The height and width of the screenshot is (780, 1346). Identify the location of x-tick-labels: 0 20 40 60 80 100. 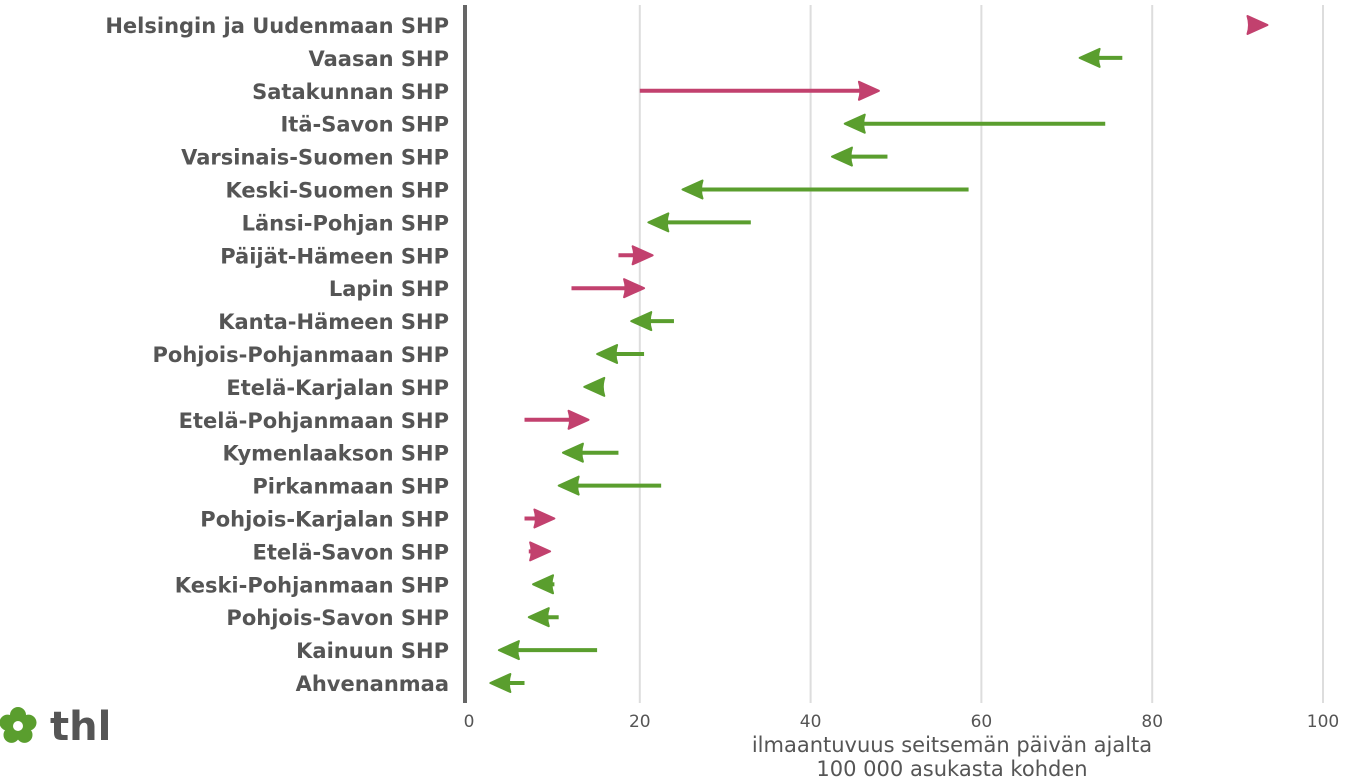
(902, 722).